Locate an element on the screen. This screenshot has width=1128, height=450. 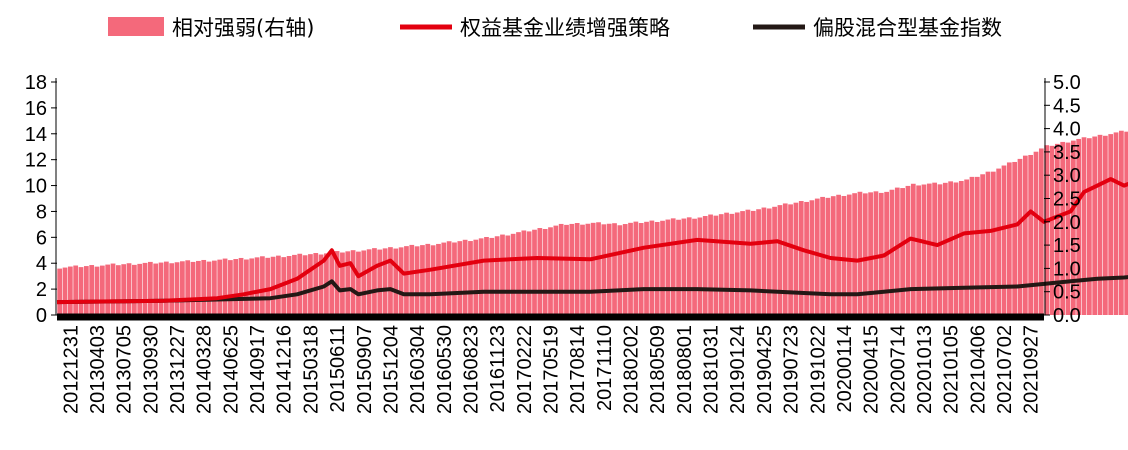
legend-label-1: 权益基金业绩增强策略 is located at coordinates (565, 28).